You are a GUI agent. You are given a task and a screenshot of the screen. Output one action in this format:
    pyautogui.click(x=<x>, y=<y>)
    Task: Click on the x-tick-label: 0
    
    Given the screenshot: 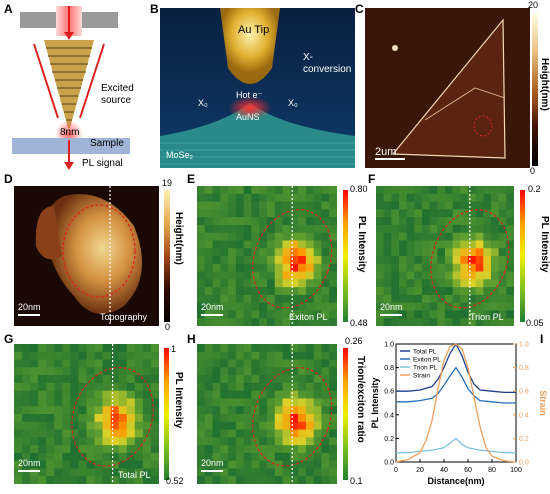 What is the action you would take?
    pyautogui.click(x=396, y=470)
    